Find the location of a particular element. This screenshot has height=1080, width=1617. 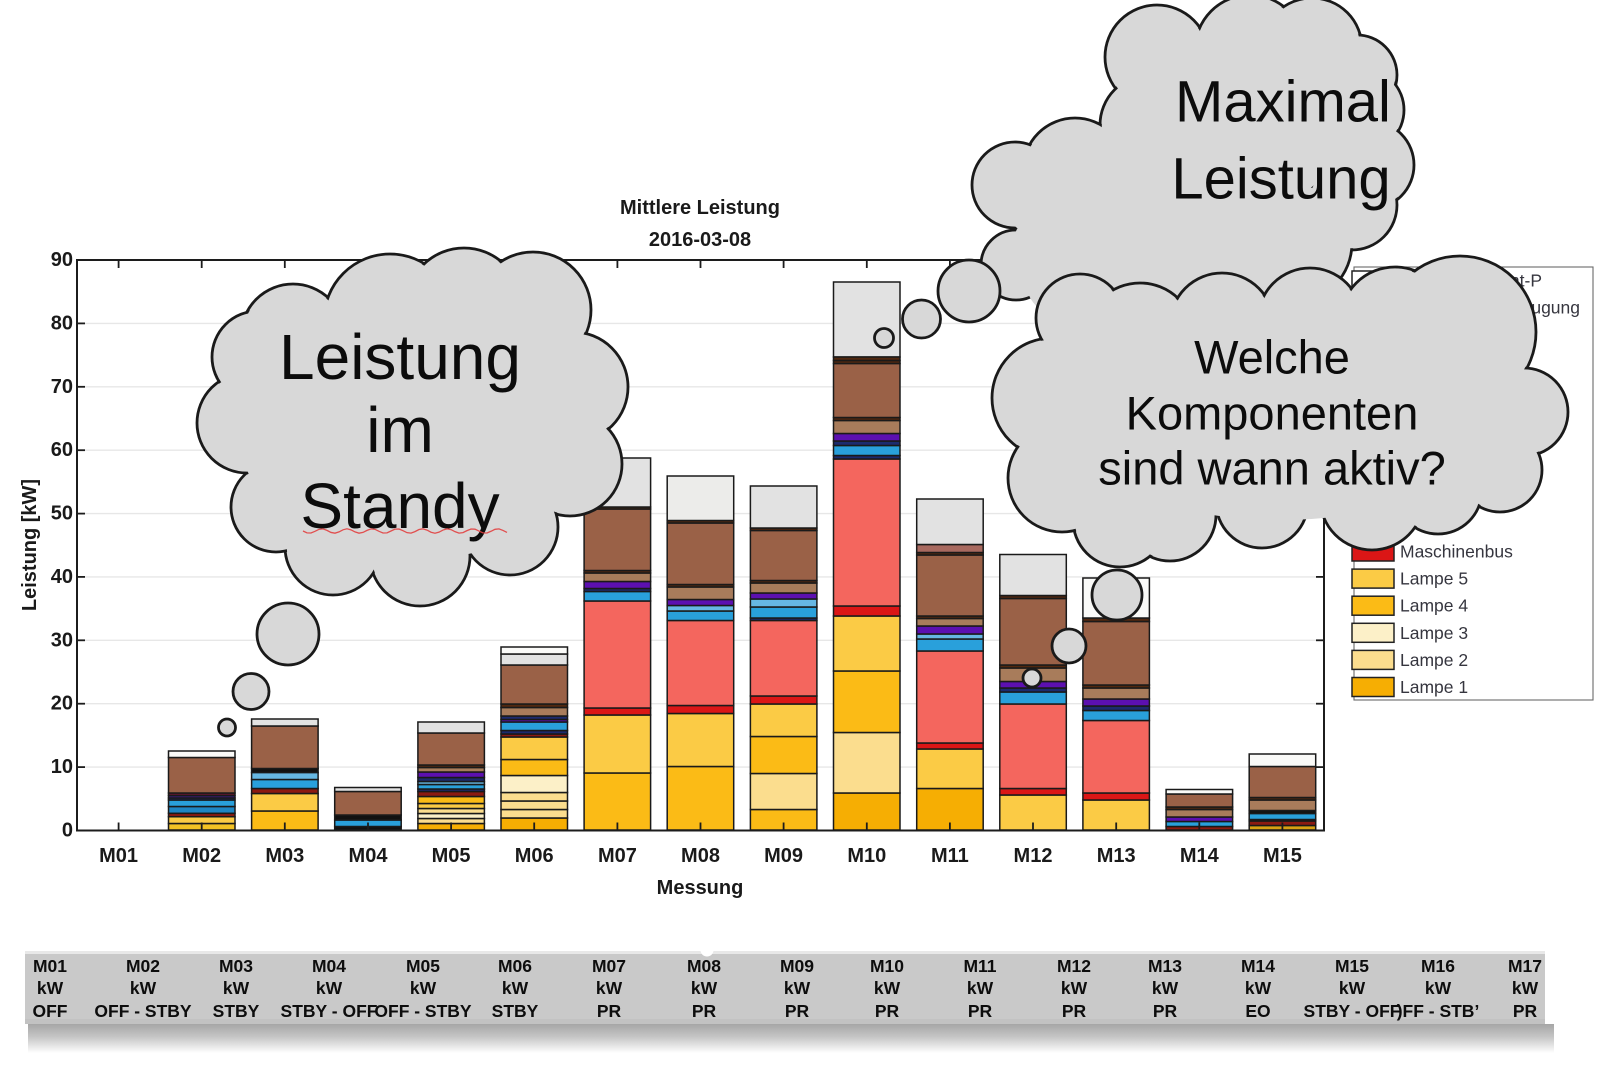

svg-text: Standy is located at coordinates (399, 506).